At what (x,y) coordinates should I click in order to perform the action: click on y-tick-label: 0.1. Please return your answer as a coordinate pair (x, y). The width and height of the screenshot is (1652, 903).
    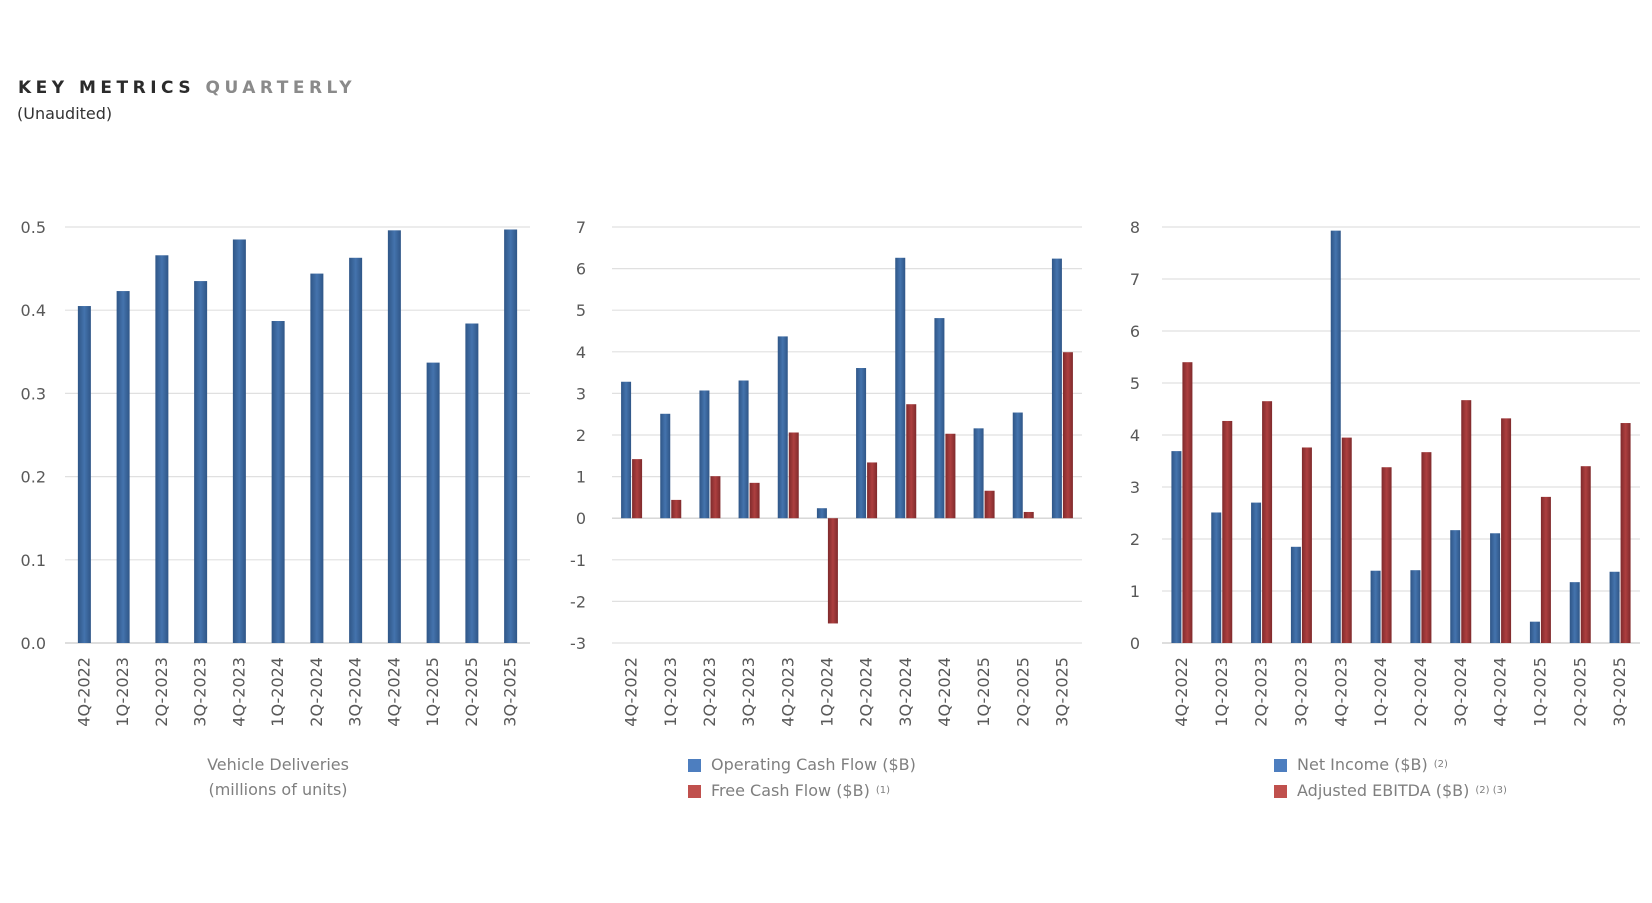
    Looking at the image, I should click on (33, 560).